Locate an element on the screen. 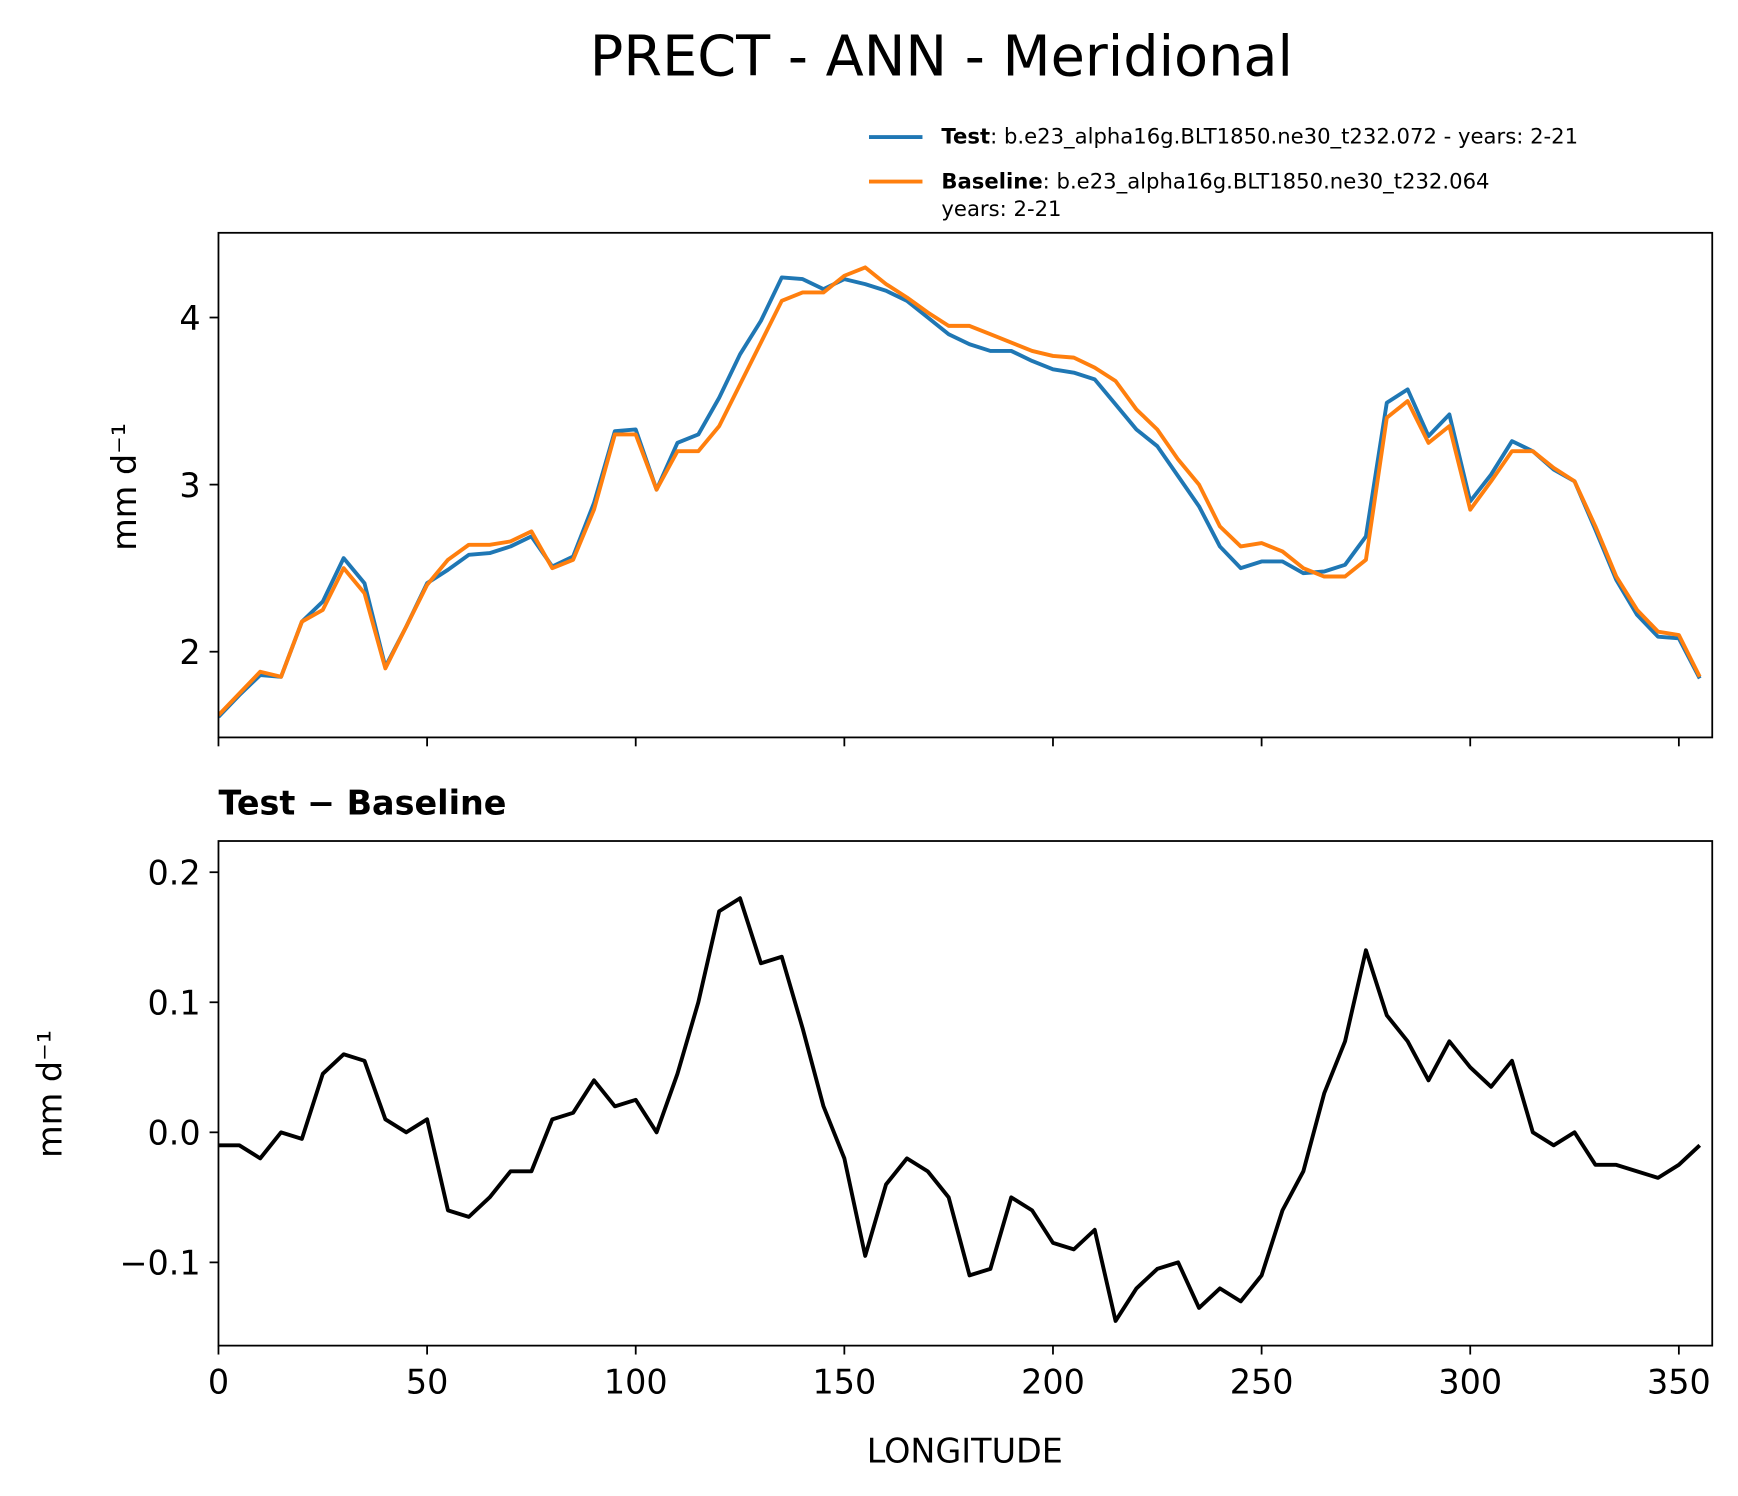  figure-title: PRECT - ANN - Meridional is located at coordinates (941, 57).